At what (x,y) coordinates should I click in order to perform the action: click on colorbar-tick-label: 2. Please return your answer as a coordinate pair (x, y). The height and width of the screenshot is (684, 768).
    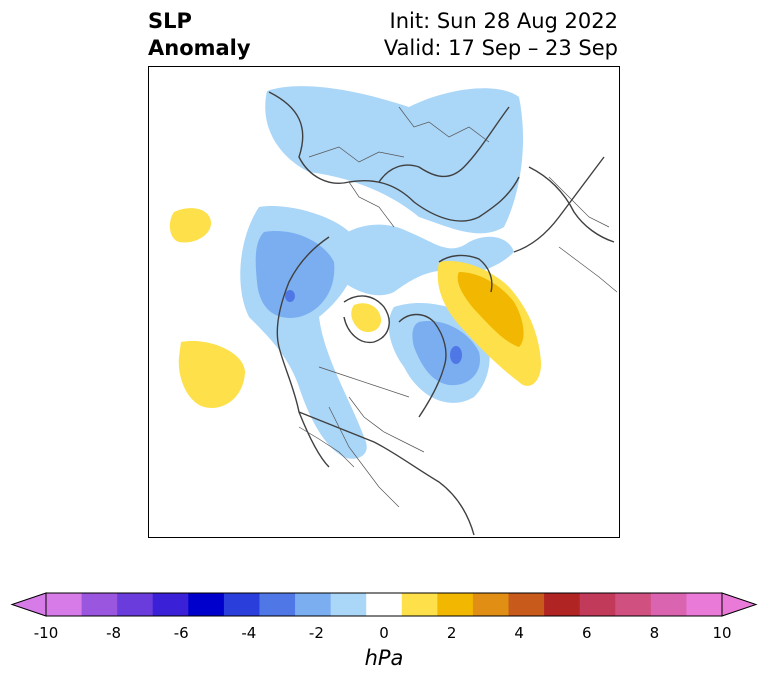
    Looking at the image, I should click on (451, 633).